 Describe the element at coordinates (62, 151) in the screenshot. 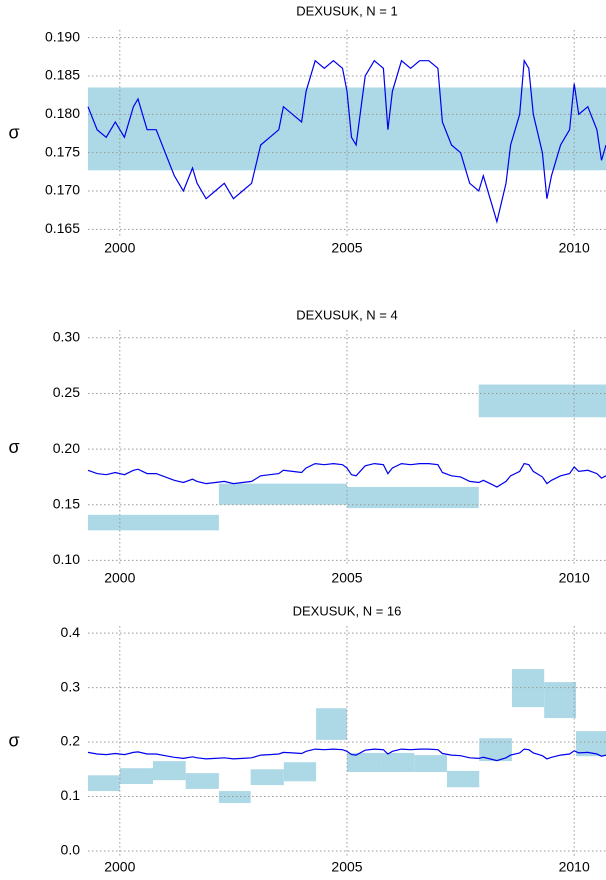

I see `y-tick-label: 0.175` at that location.